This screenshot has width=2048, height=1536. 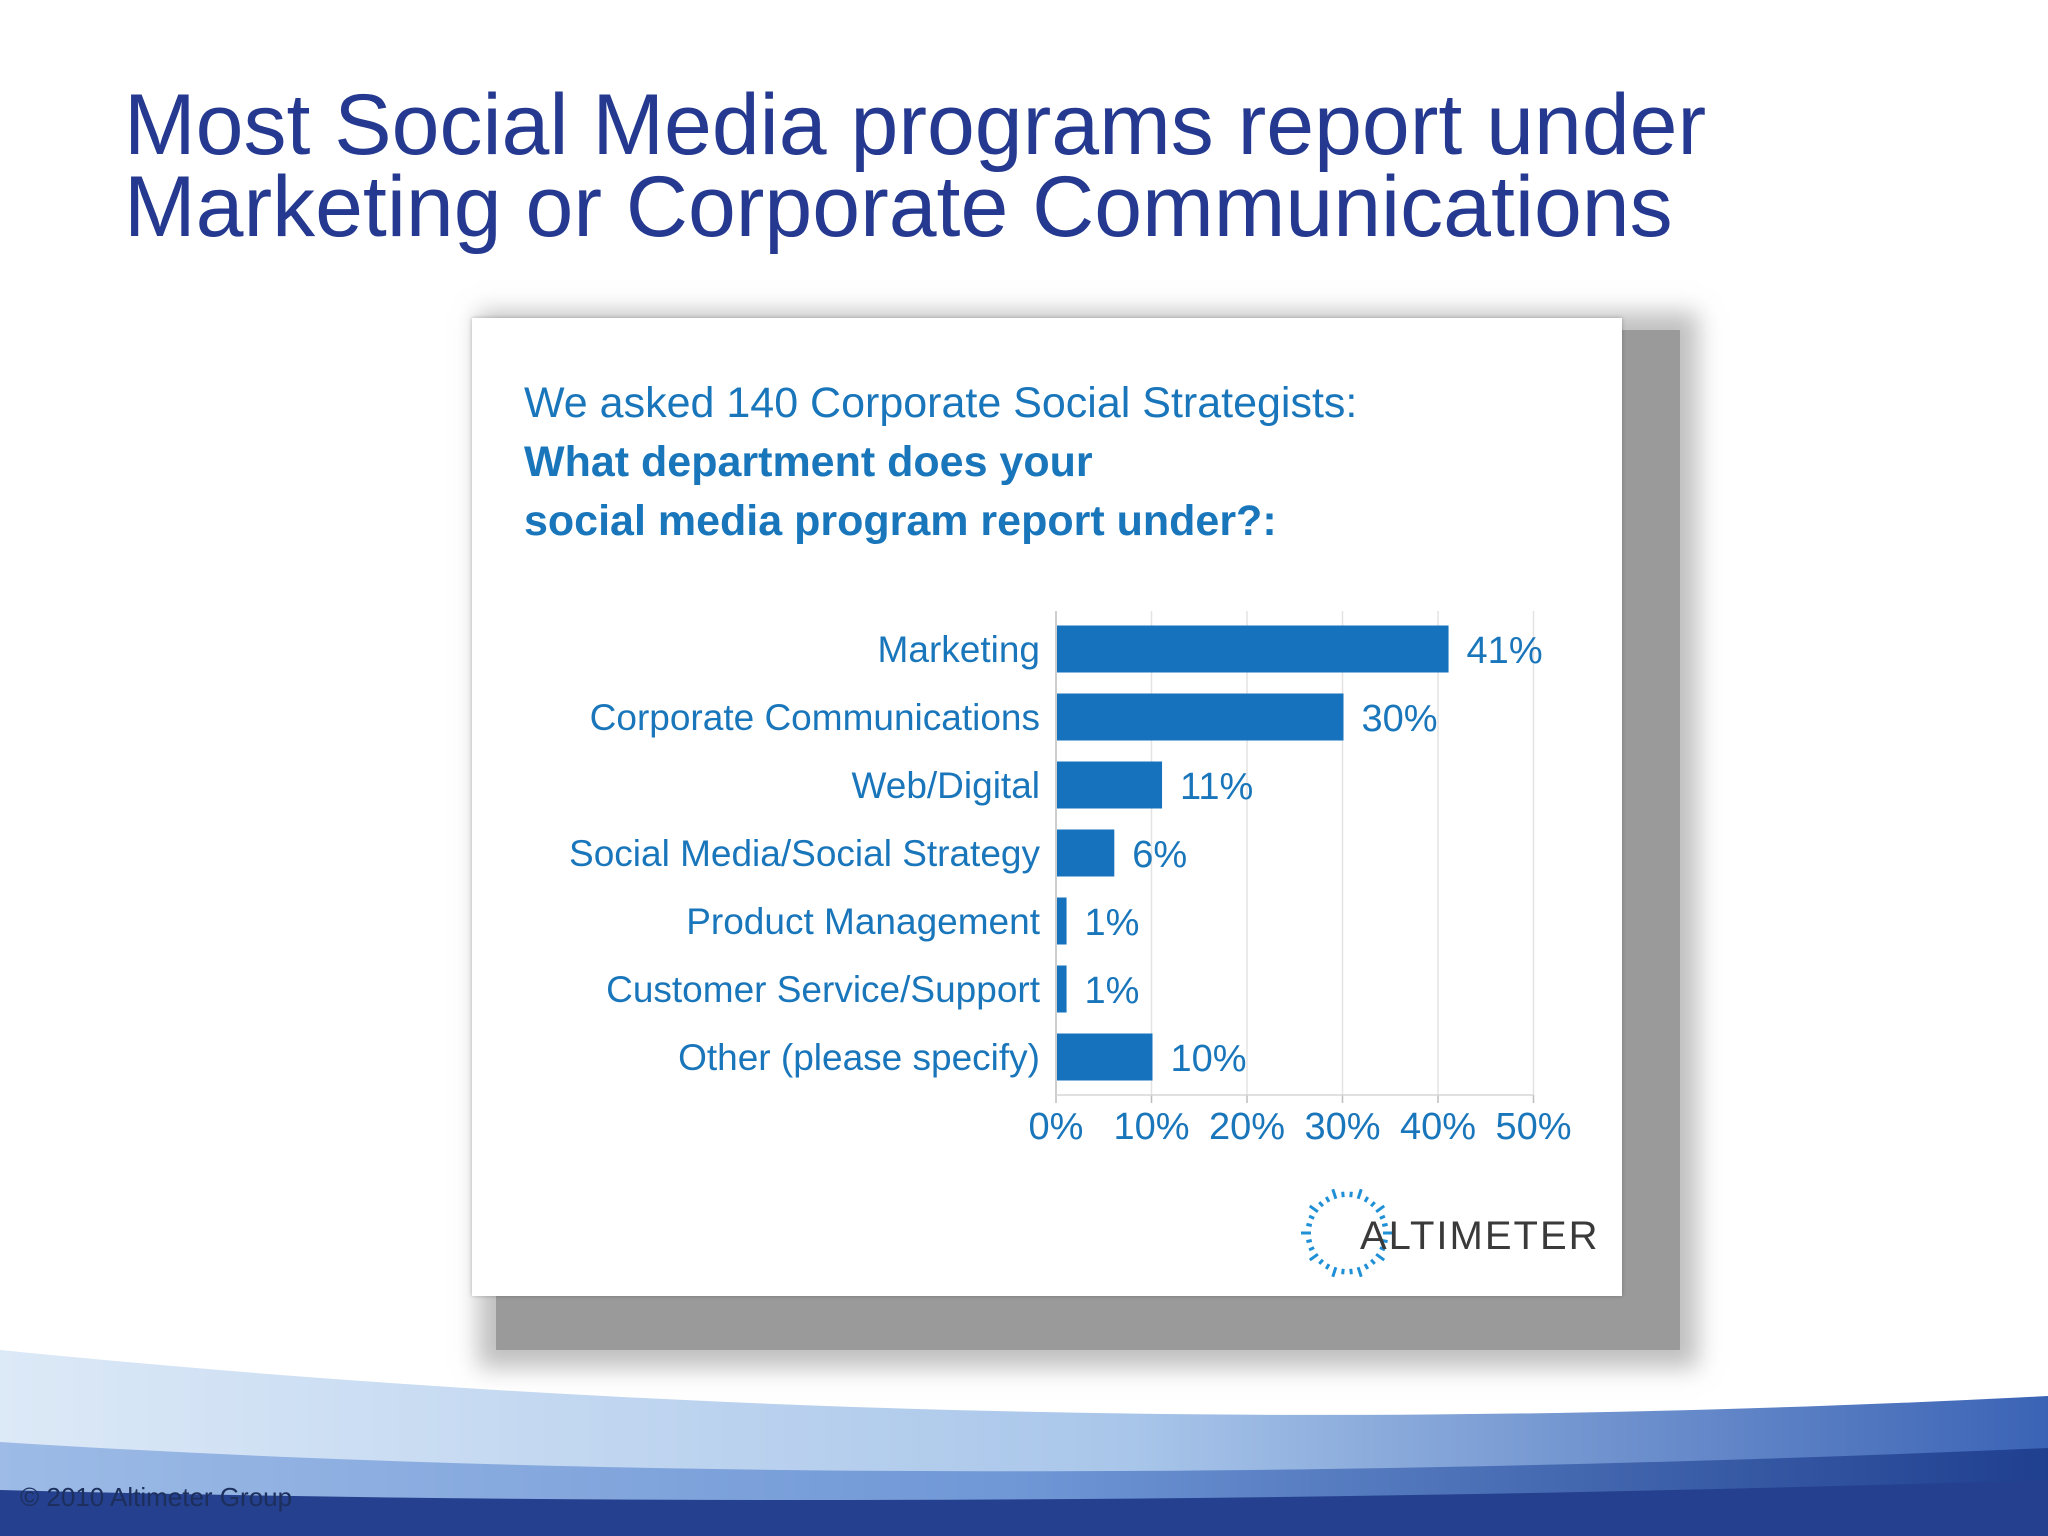 What do you see at coordinates (1056, 1127) in the screenshot?
I see `x-tick-label: 0%` at bounding box center [1056, 1127].